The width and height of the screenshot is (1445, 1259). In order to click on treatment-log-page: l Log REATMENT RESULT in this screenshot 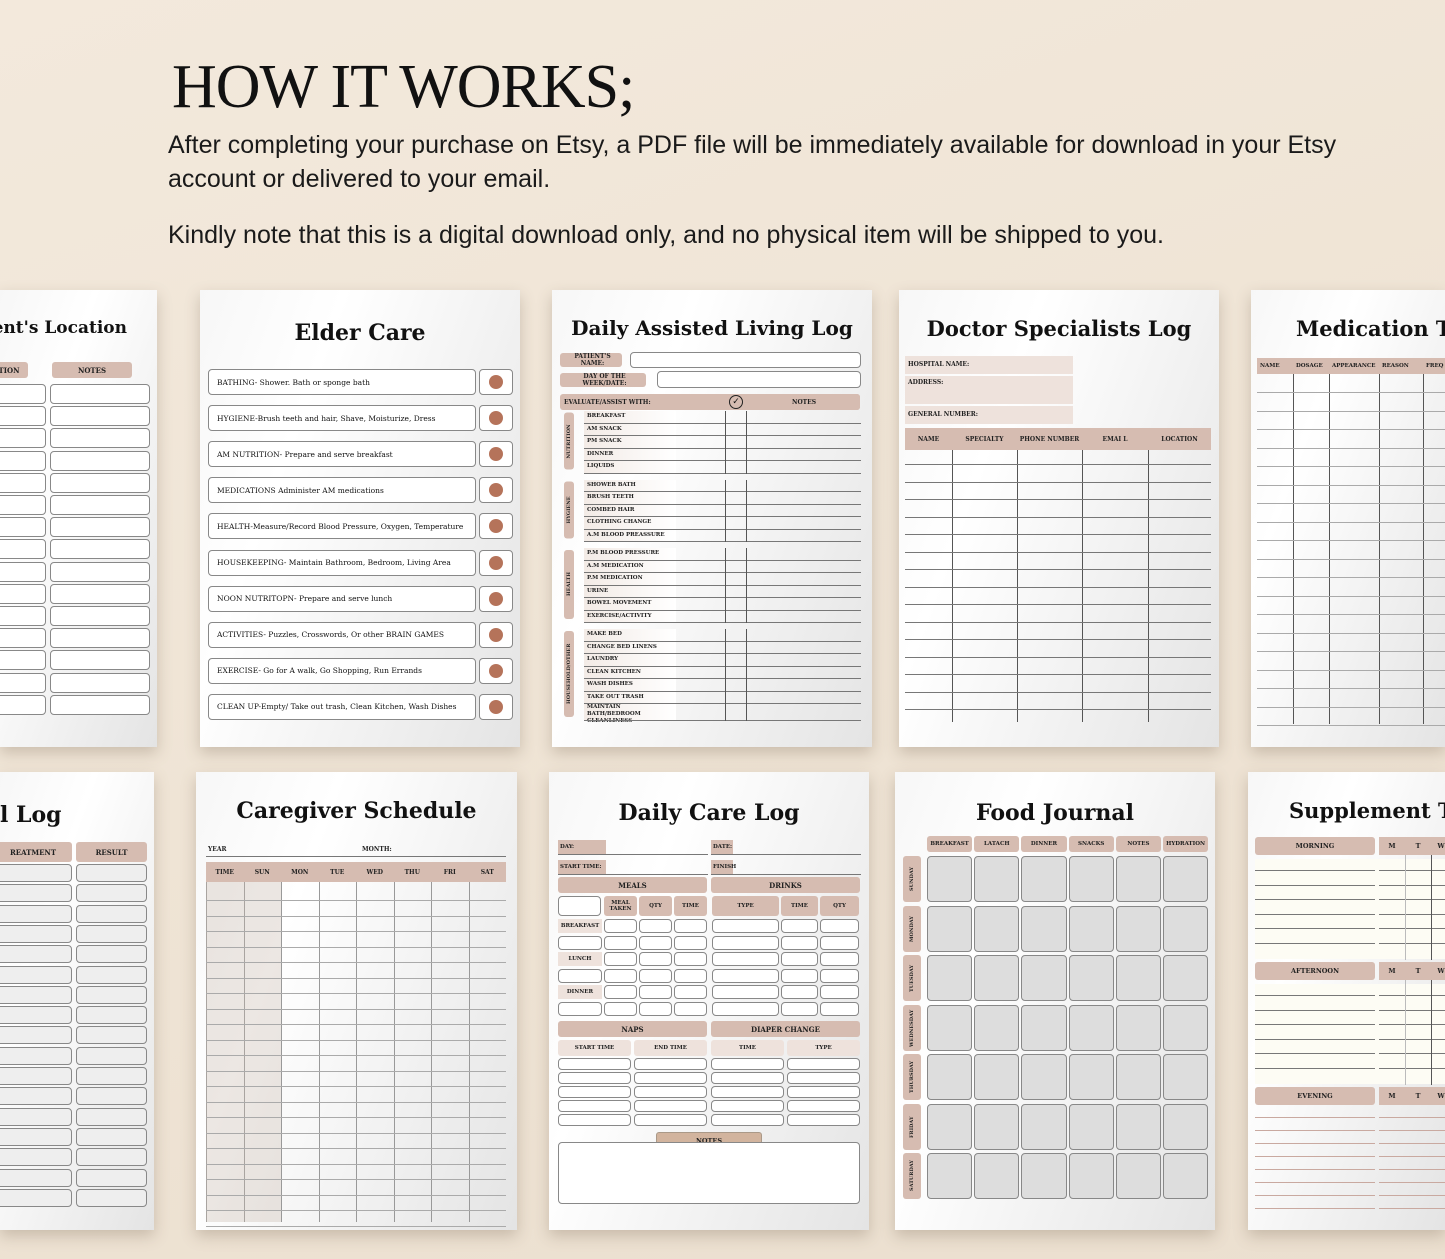, I will do `click(77, 1001)`.